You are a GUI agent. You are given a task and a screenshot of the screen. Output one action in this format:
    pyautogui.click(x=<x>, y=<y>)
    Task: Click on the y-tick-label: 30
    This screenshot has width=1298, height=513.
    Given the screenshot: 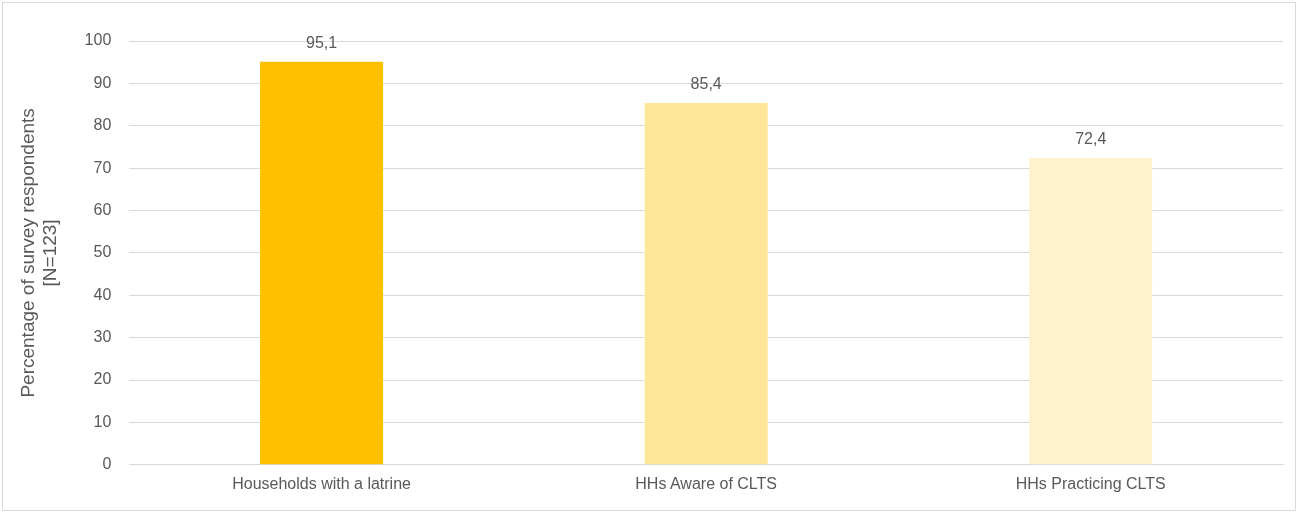 What is the action you would take?
    pyautogui.click(x=102, y=337)
    